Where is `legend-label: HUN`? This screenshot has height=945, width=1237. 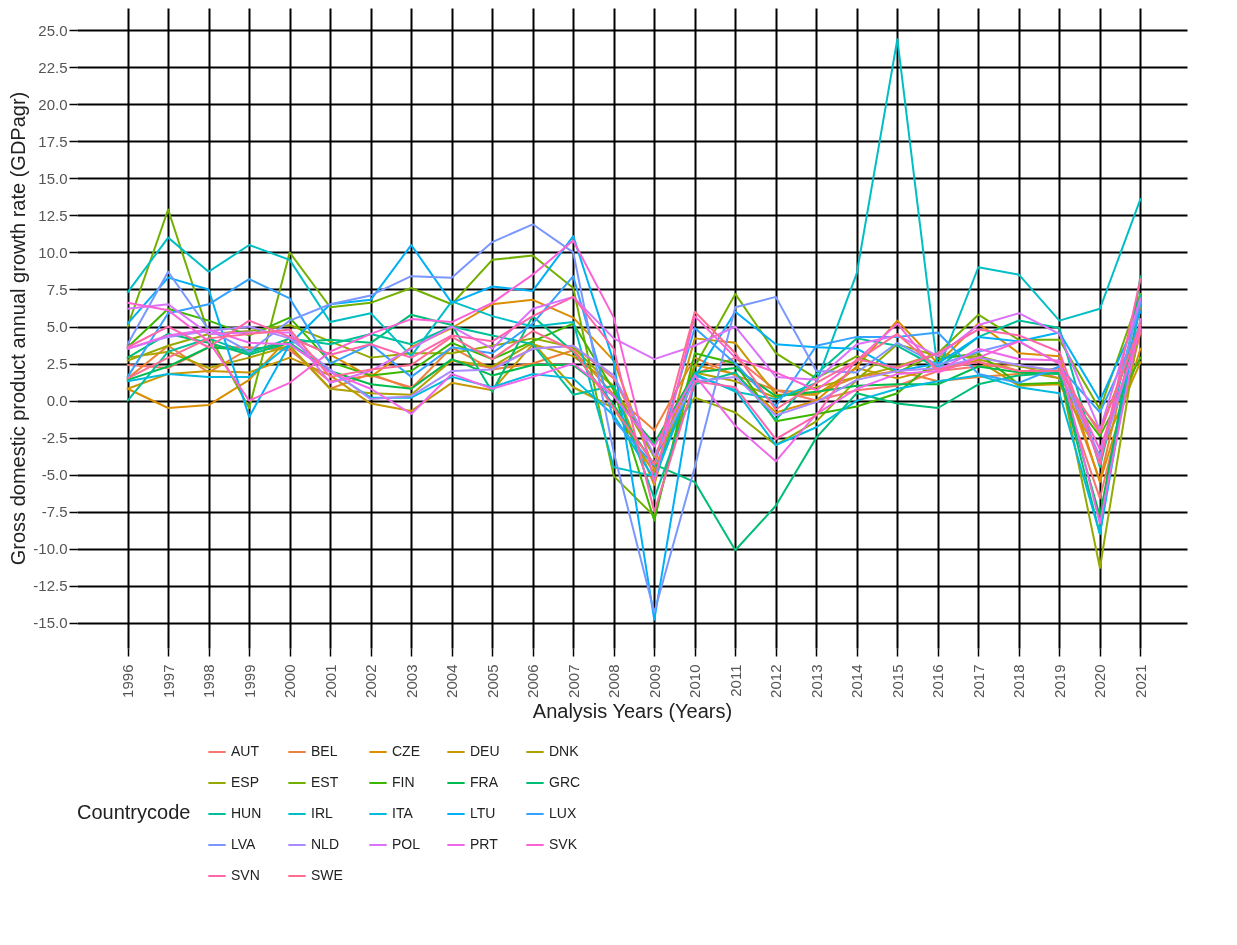 legend-label: HUN is located at coordinates (246, 813).